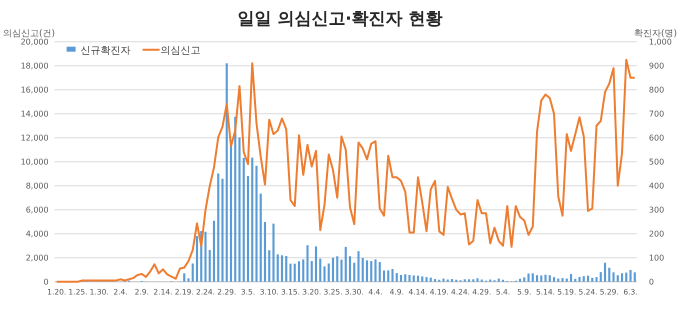 The width and height of the screenshot is (680, 327). I want to click on y-tick-label: 12,000, so click(34, 138).